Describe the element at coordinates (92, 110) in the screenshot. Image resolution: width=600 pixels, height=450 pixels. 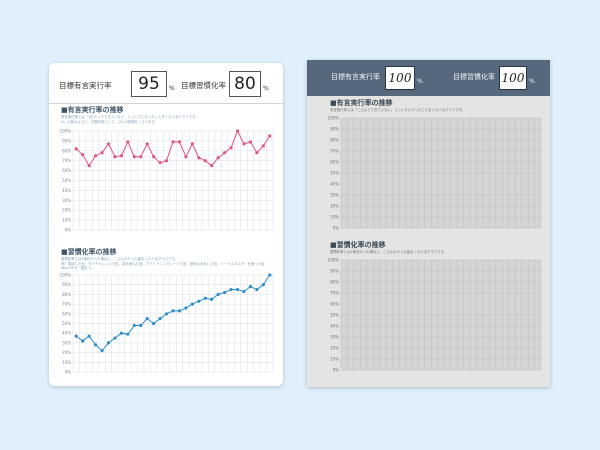
I see `declared-rate-section-title: ■有言実行率の推移` at that location.